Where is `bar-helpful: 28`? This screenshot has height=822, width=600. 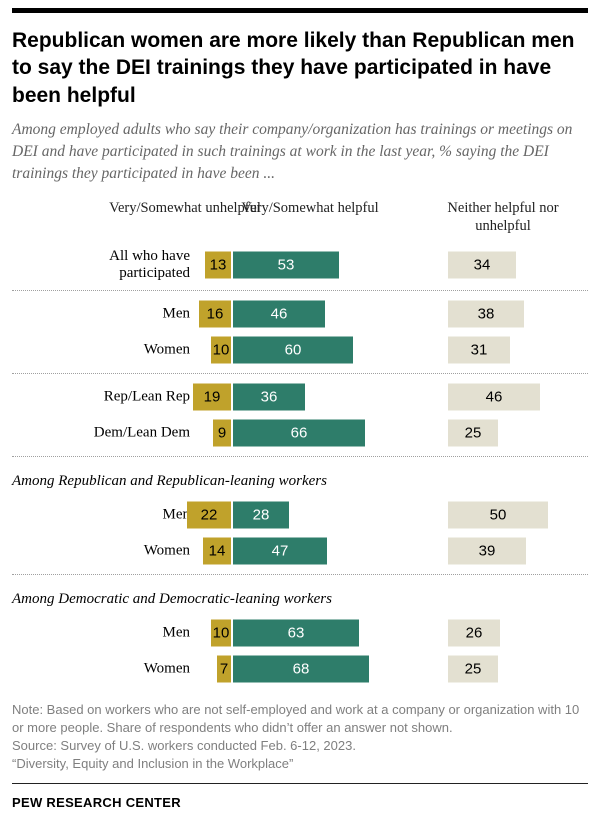
bar-helpful: 28 is located at coordinates (261, 515).